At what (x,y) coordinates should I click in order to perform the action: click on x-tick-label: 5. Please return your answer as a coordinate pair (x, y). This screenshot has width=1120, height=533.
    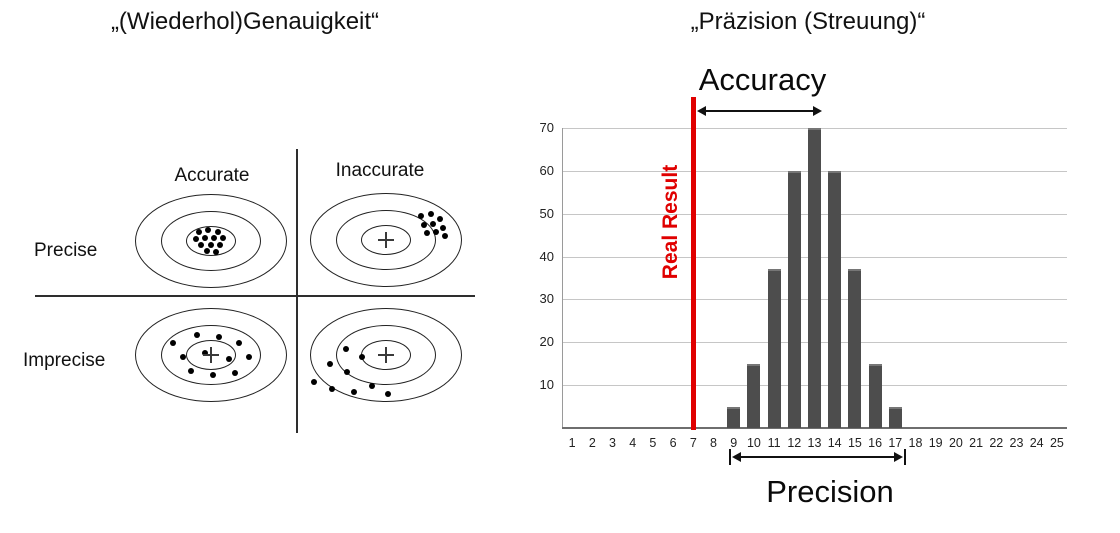
    Looking at the image, I should click on (653, 443).